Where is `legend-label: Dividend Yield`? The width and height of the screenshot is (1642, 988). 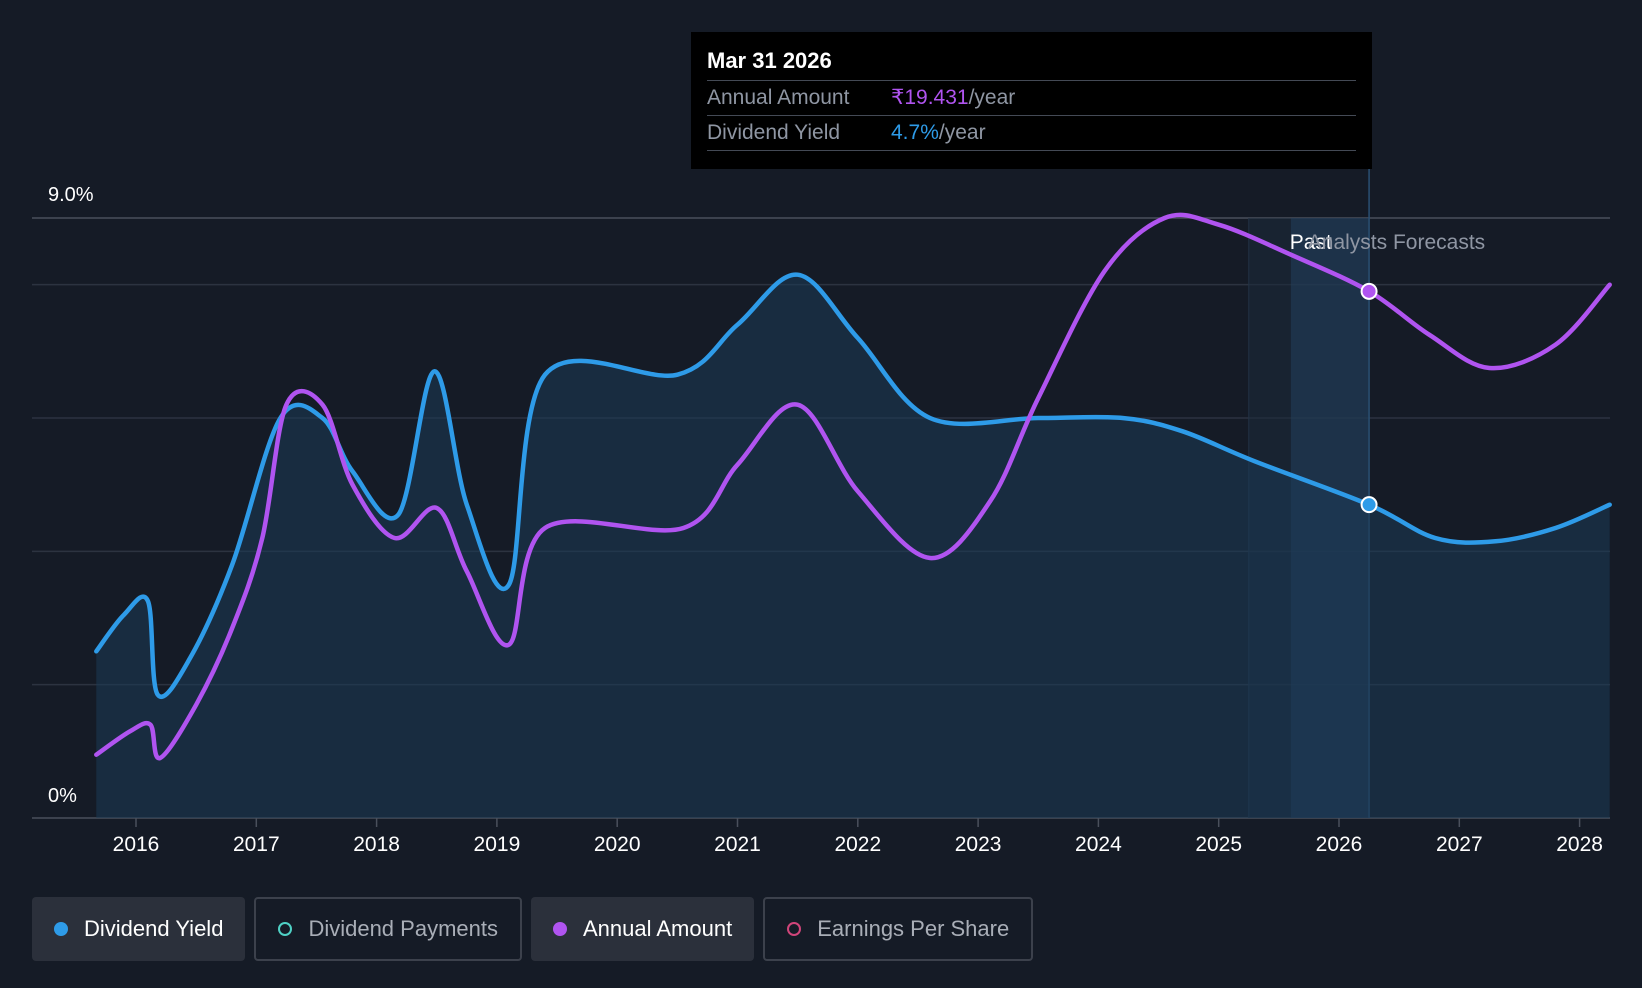
legend-label: Dividend Yield is located at coordinates (154, 928).